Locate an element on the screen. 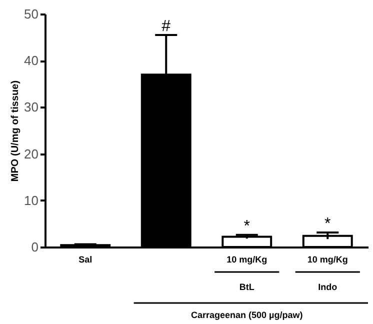  y-tick-label: 30 is located at coordinates (31, 107).